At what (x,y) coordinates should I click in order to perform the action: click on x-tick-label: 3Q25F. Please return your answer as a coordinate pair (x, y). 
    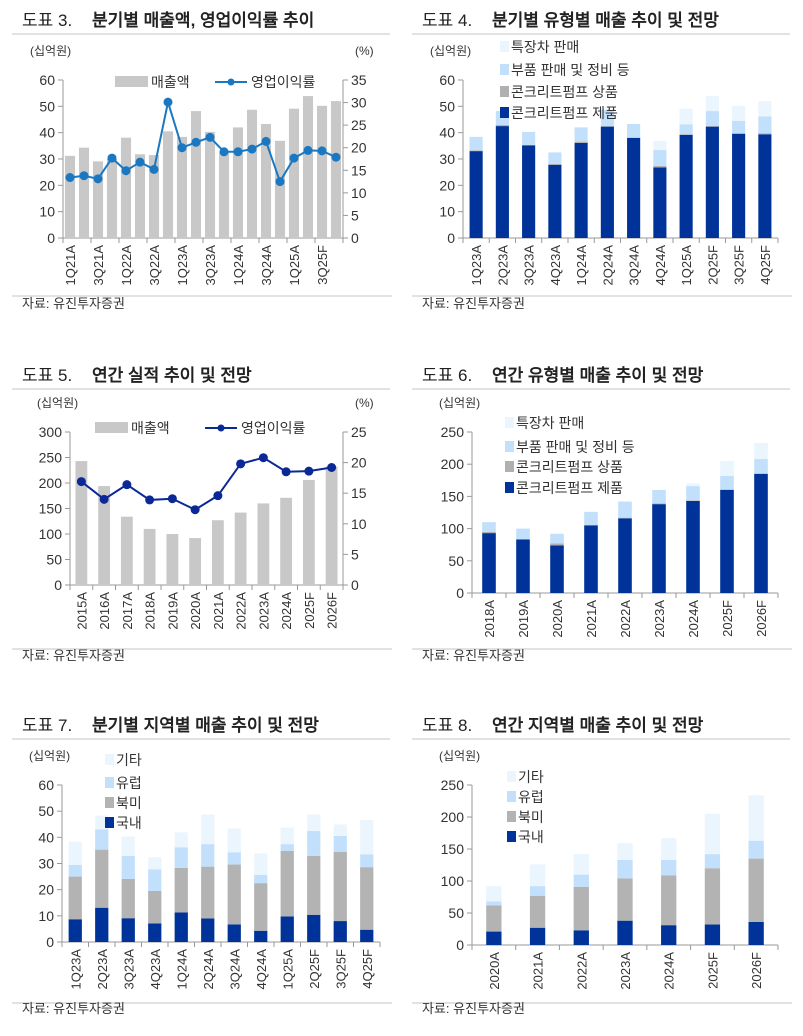
    Looking at the image, I should click on (340, 969).